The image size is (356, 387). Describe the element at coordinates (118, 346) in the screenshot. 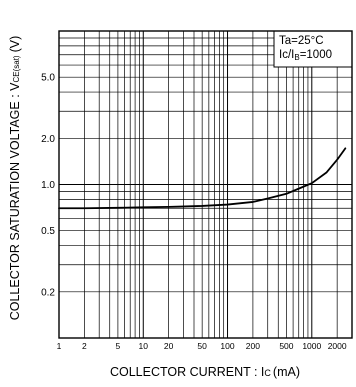

I see `x-tick-label: 5` at that location.